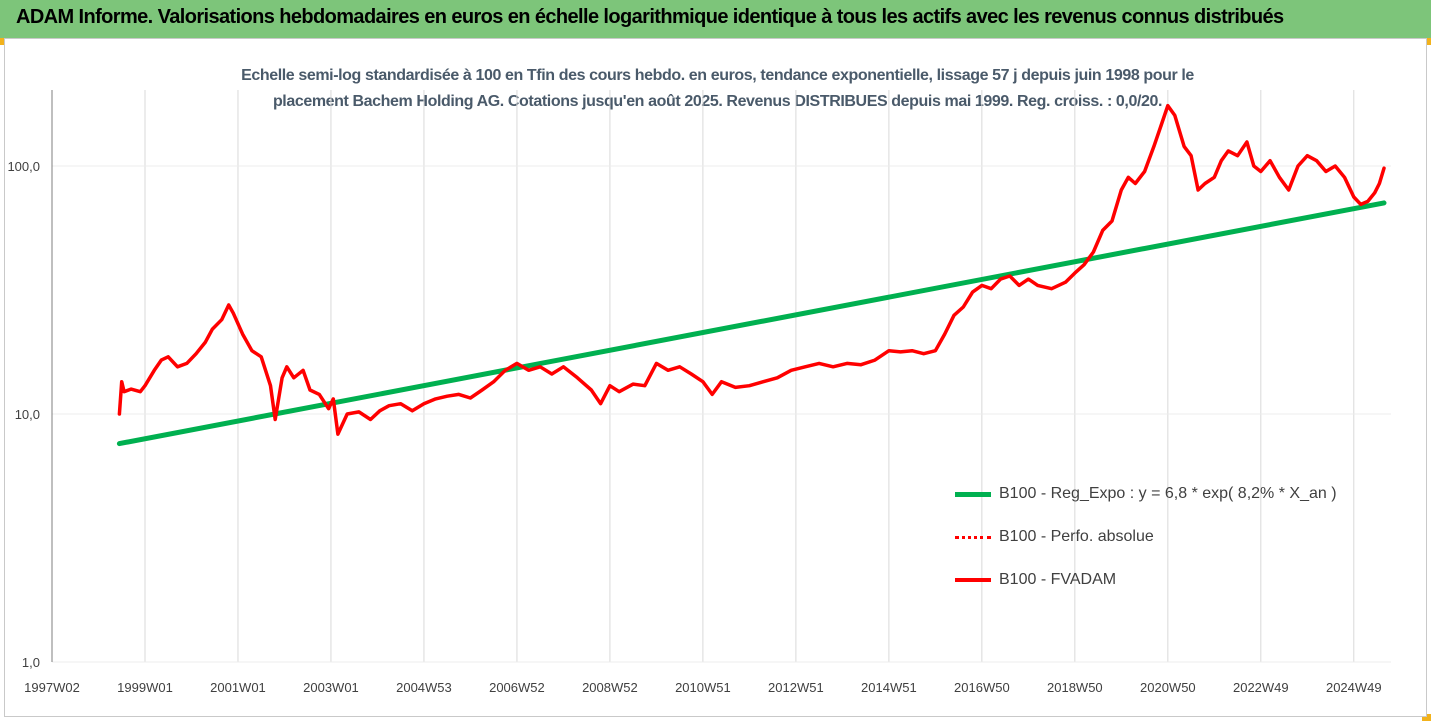 The height and width of the screenshot is (721, 1431). Describe the element at coordinates (31, 662) in the screenshot. I see `y-tick-label: 1,0` at that location.